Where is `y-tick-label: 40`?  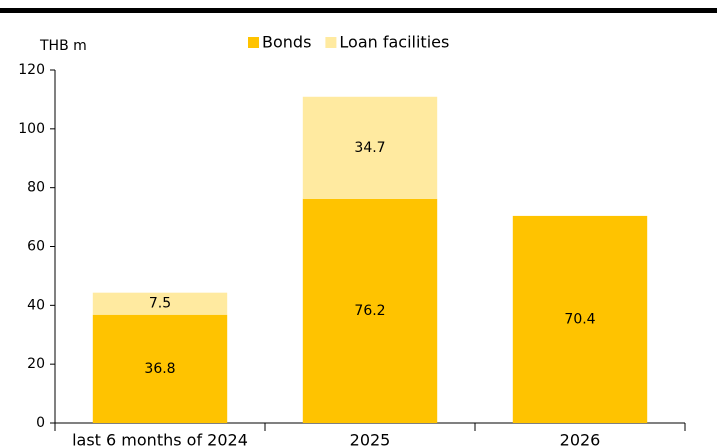
y-tick-label: 40 is located at coordinates (36, 305).